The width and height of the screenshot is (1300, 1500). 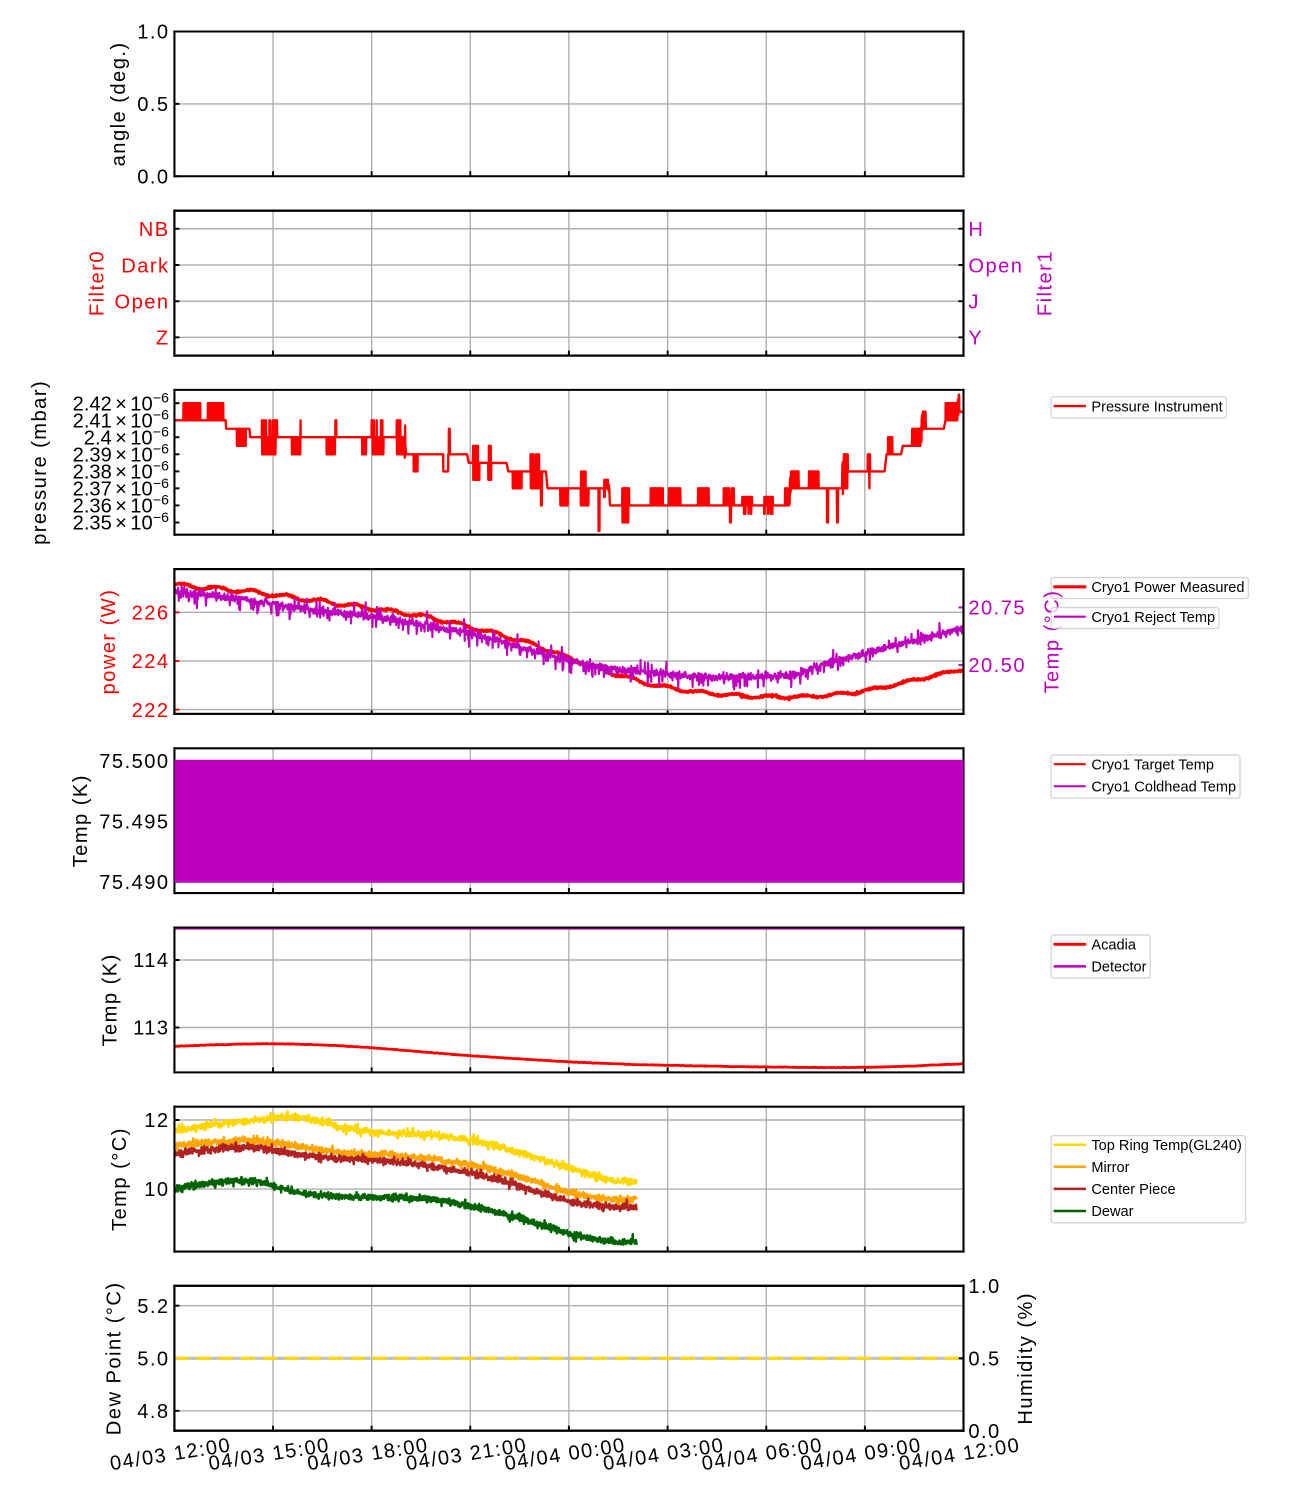 I want to click on svg-text: 75.495, so click(x=134, y=823).